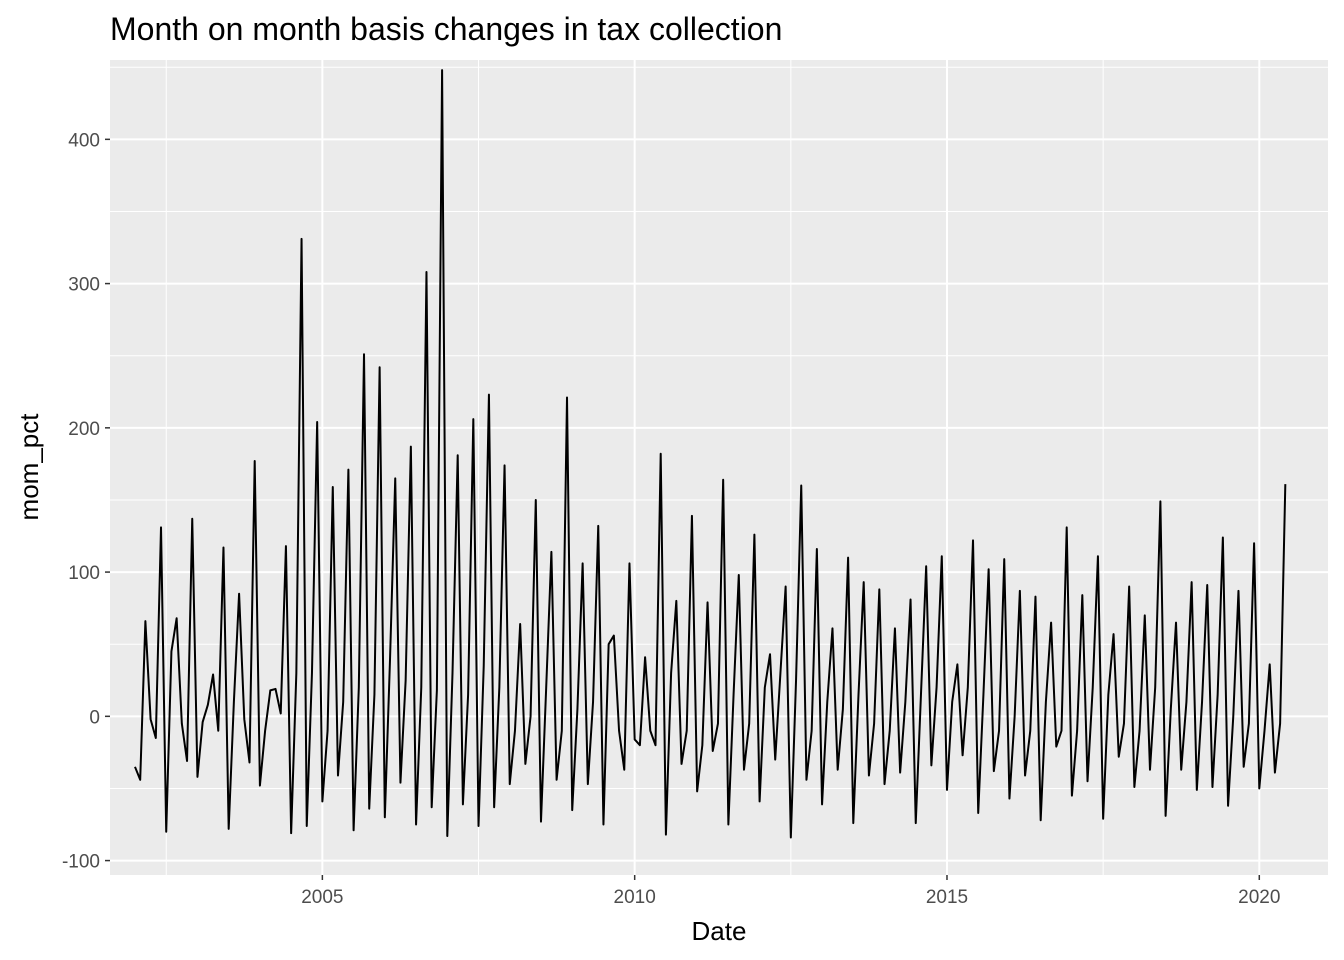  I want to click on x-tick-label: 2020, so click(1259, 897).